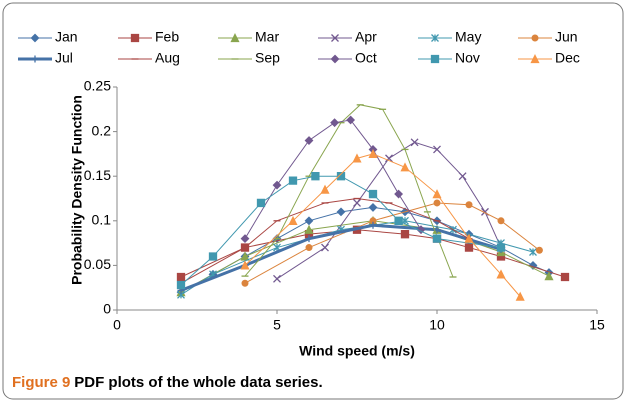 This screenshot has width=627, height=403. What do you see at coordinates (597, 325) in the screenshot?
I see `x-tick-label: 15` at bounding box center [597, 325].